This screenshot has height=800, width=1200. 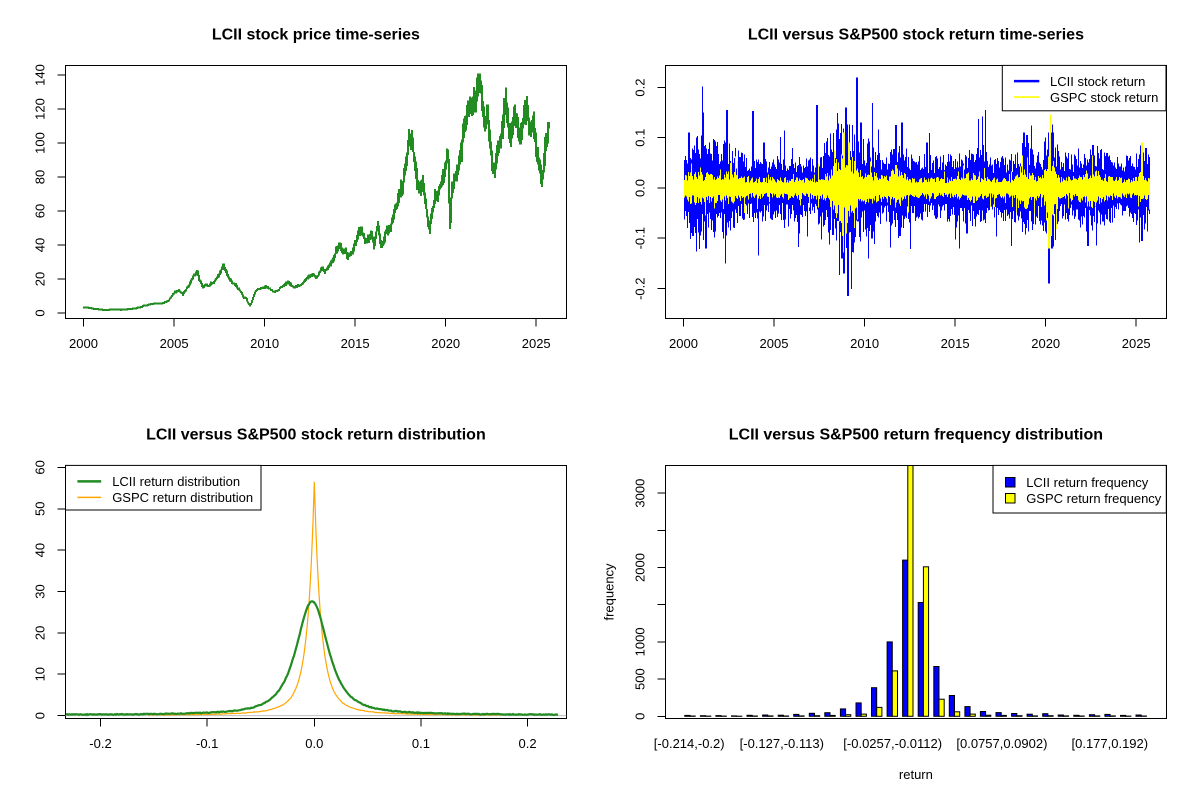 What do you see at coordinates (640, 641) in the screenshot?
I see `svg-text: 1000` at bounding box center [640, 641].